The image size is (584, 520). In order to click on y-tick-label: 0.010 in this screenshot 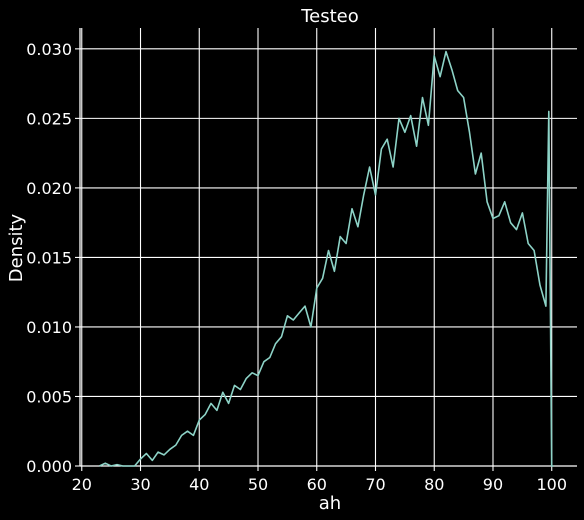, I will do `click(49, 327)`.